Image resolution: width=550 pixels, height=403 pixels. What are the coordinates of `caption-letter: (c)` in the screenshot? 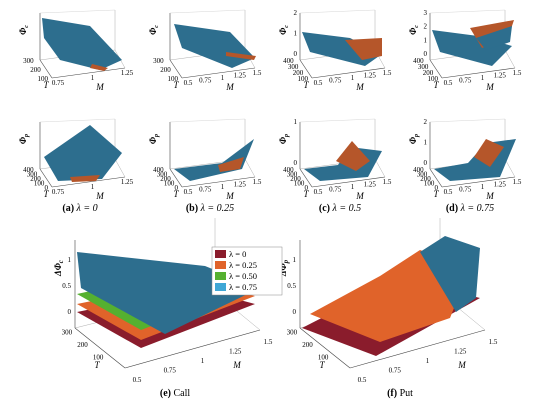 It's located at (326, 208).